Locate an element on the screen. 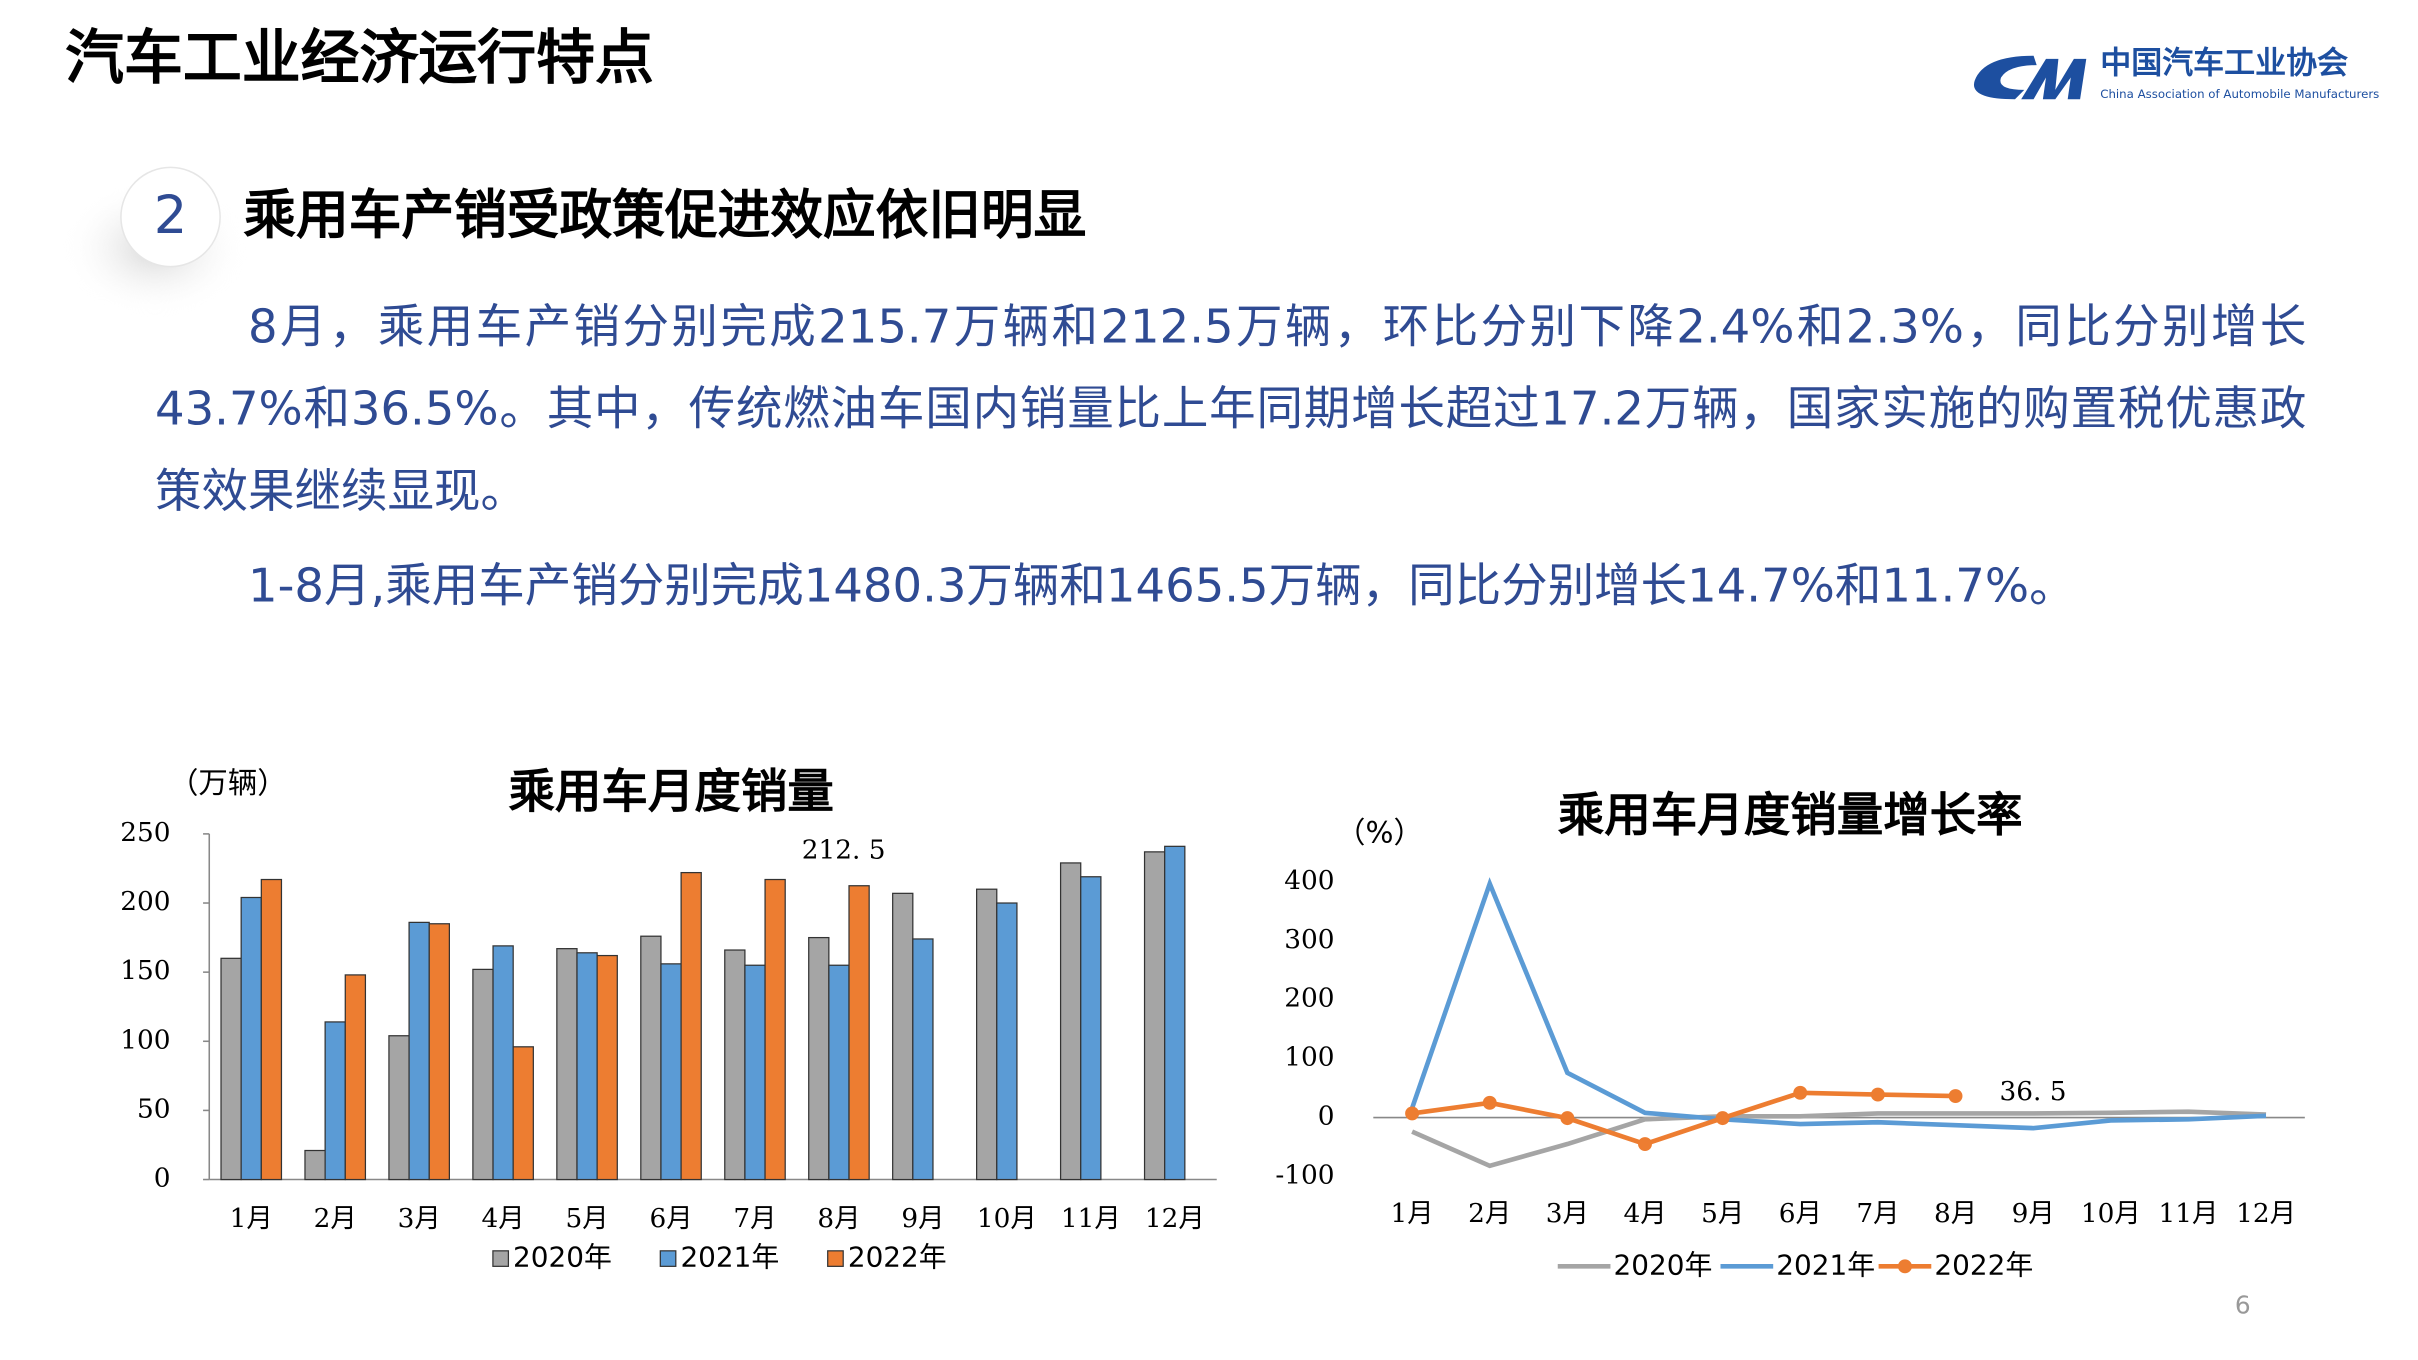 Image resolution: width=2418 pixels, height=1360 pixels. page-number: 6 is located at coordinates (2243, 1305).